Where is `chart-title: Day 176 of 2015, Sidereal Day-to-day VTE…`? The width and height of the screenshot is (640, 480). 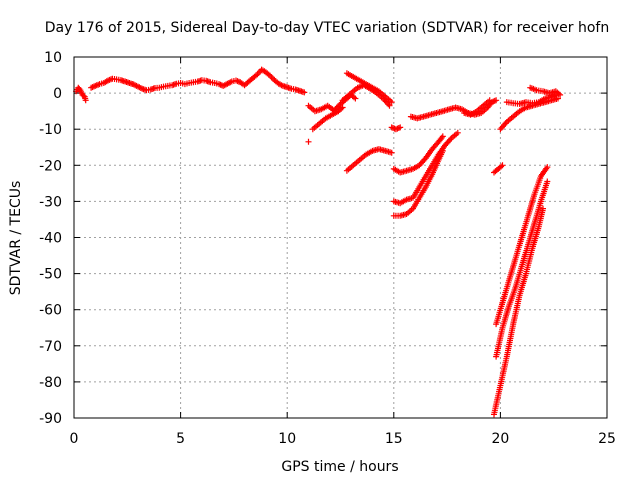 chart-title: Day 176 of 2015, Sidereal Day-to-day VTE… is located at coordinates (327, 28).